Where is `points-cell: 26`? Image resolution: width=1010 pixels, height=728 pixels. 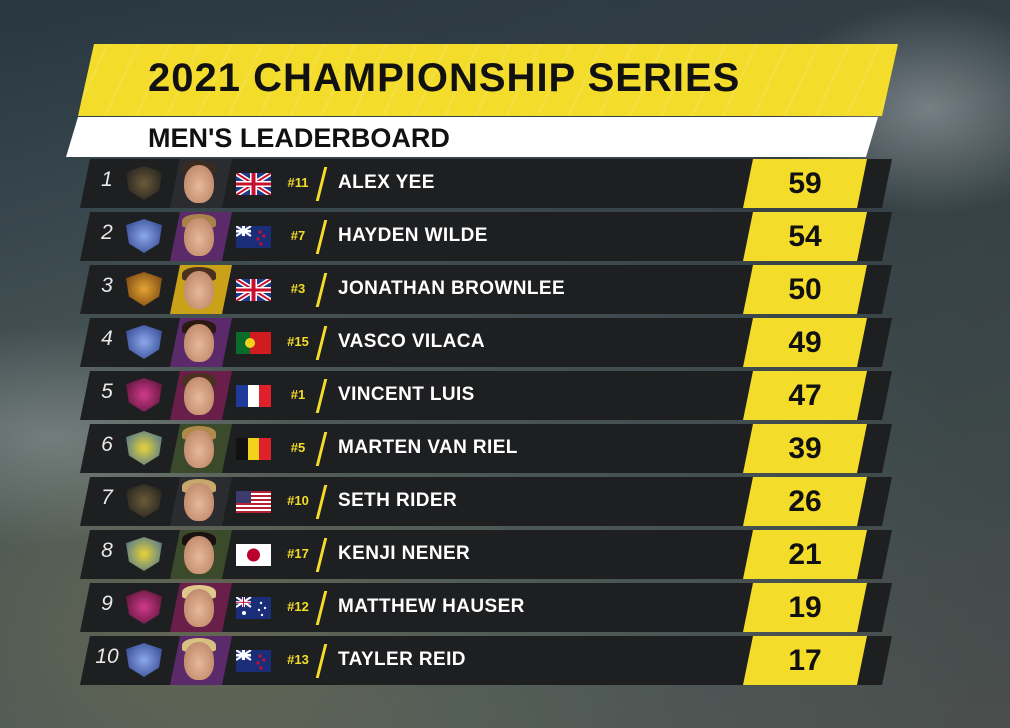 points-cell: 26 is located at coordinates (805, 501).